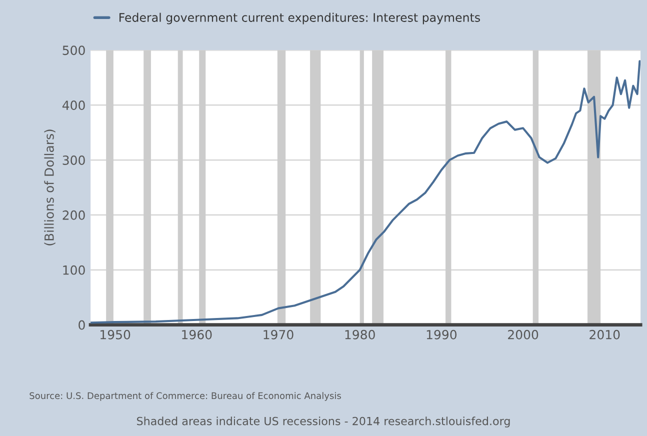 This screenshot has width=647, height=436. Describe the element at coordinates (74, 270) in the screenshot. I see `y-tick-label: 100` at that location.